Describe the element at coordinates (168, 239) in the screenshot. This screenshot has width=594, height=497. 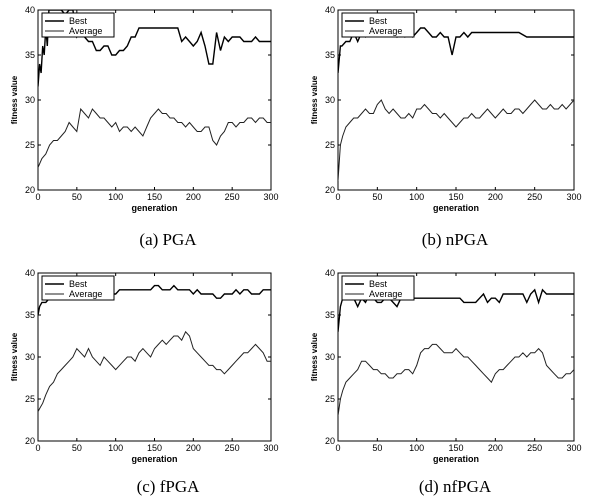
I see `panel-caption: (a) PGA` at that location.